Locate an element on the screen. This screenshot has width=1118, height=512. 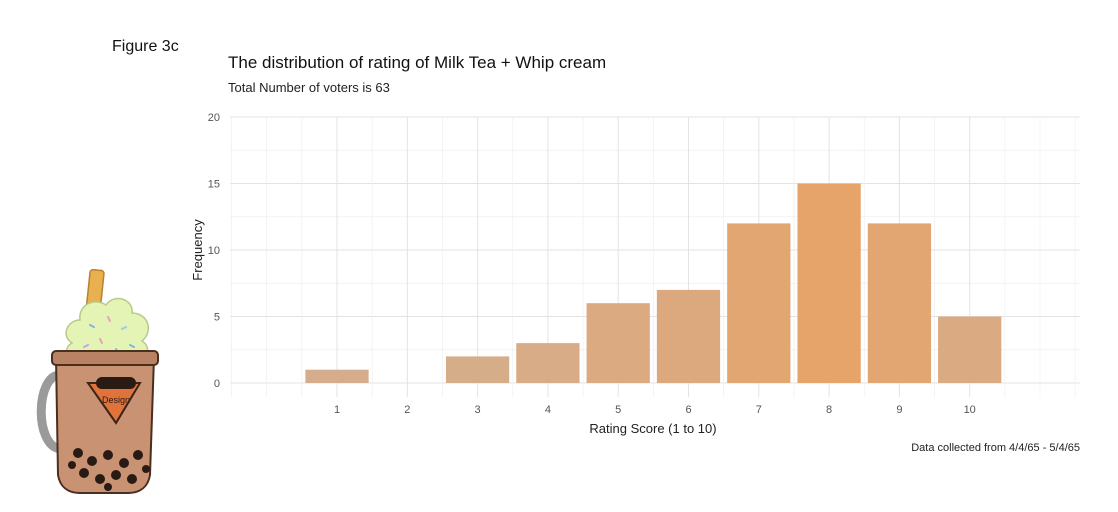
y-tick-labels: 0 5 10 15 20 is located at coordinates (214, 251).